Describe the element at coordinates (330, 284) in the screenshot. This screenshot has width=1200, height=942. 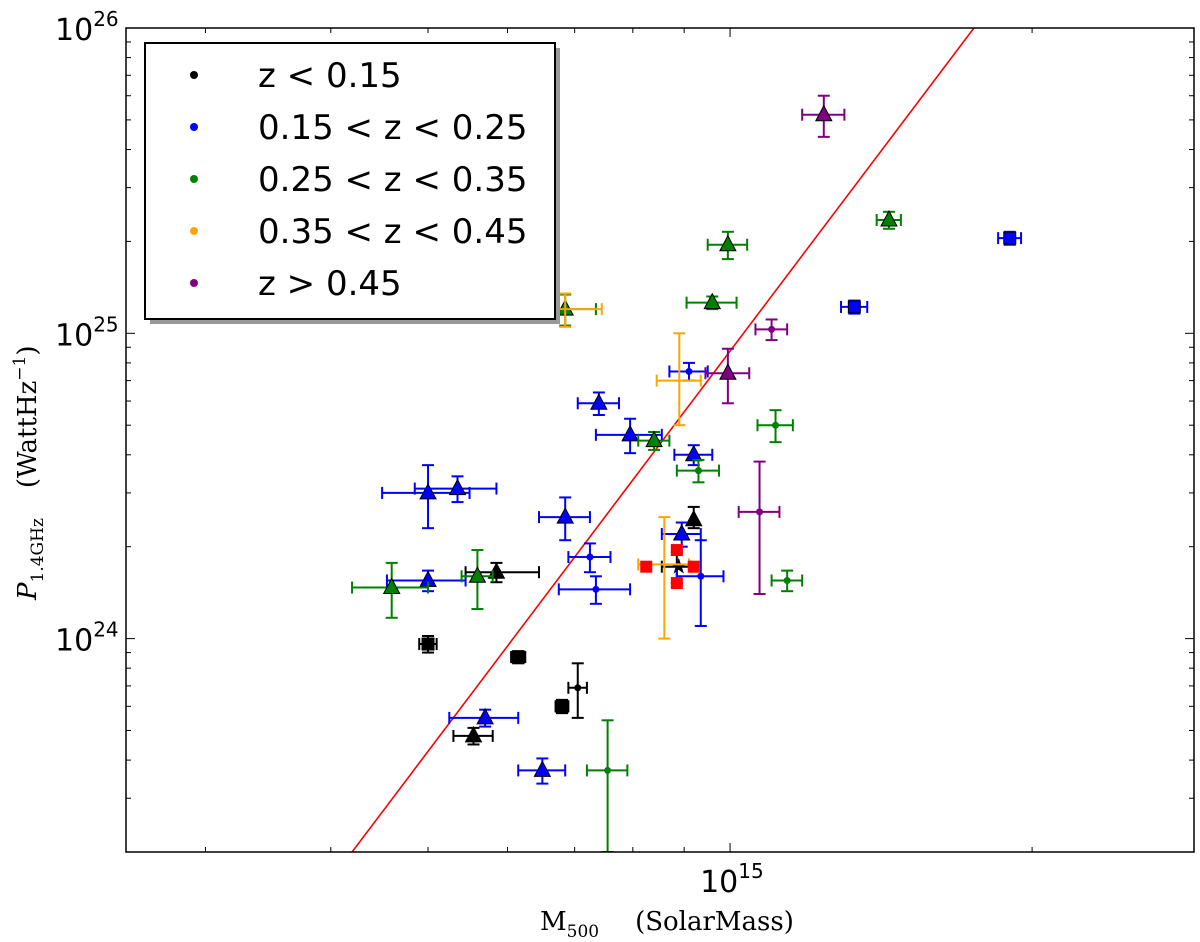
I see `legend-label: z > 0.45` at that location.